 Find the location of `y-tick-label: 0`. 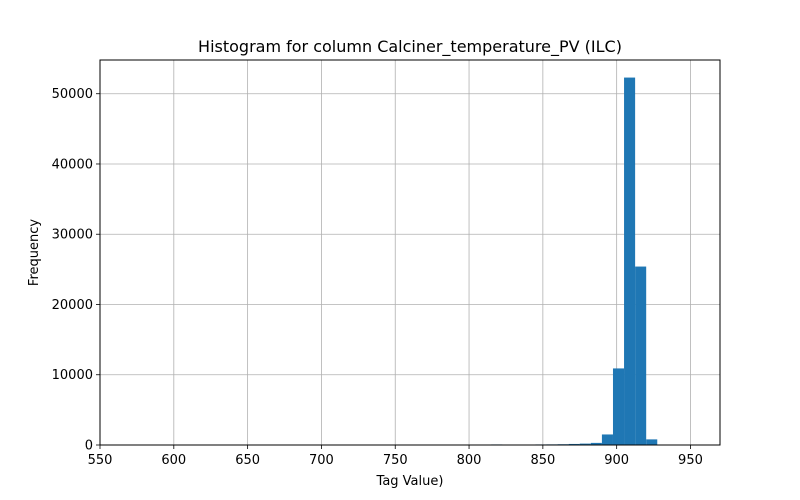

y-tick-label: 0 is located at coordinates (89, 446).